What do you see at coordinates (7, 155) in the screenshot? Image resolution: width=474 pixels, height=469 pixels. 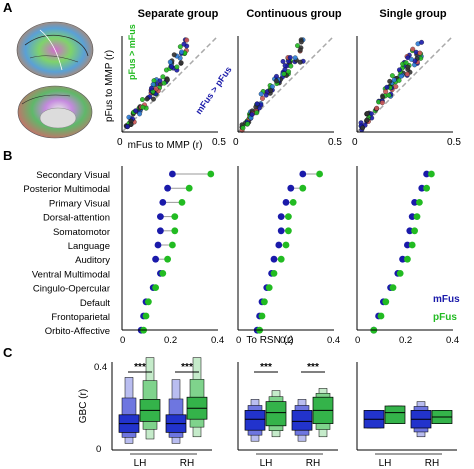 I see `panel-letter-b: B` at bounding box center [7, 155].